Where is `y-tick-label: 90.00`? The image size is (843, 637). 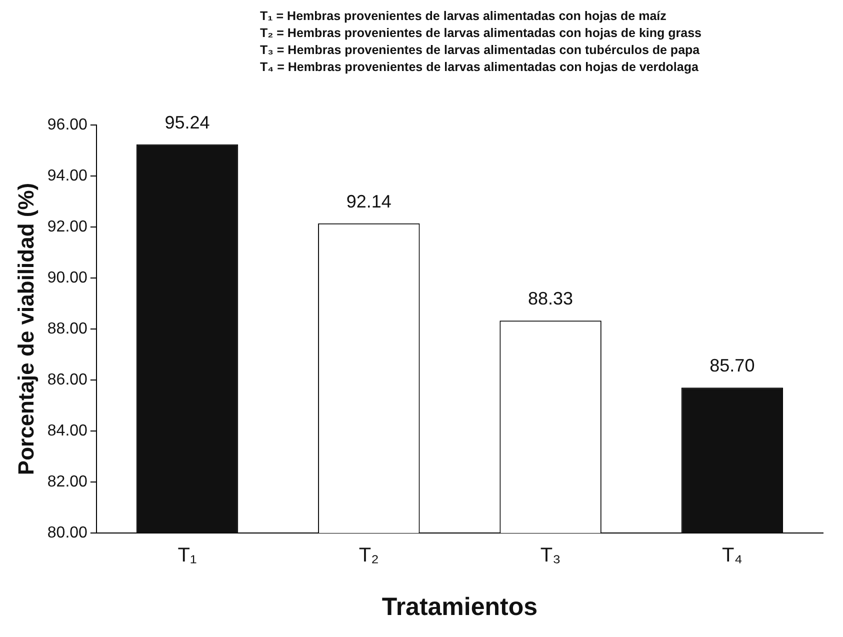 y-tick-label: 90.00 is located at coordinates (67, 277).